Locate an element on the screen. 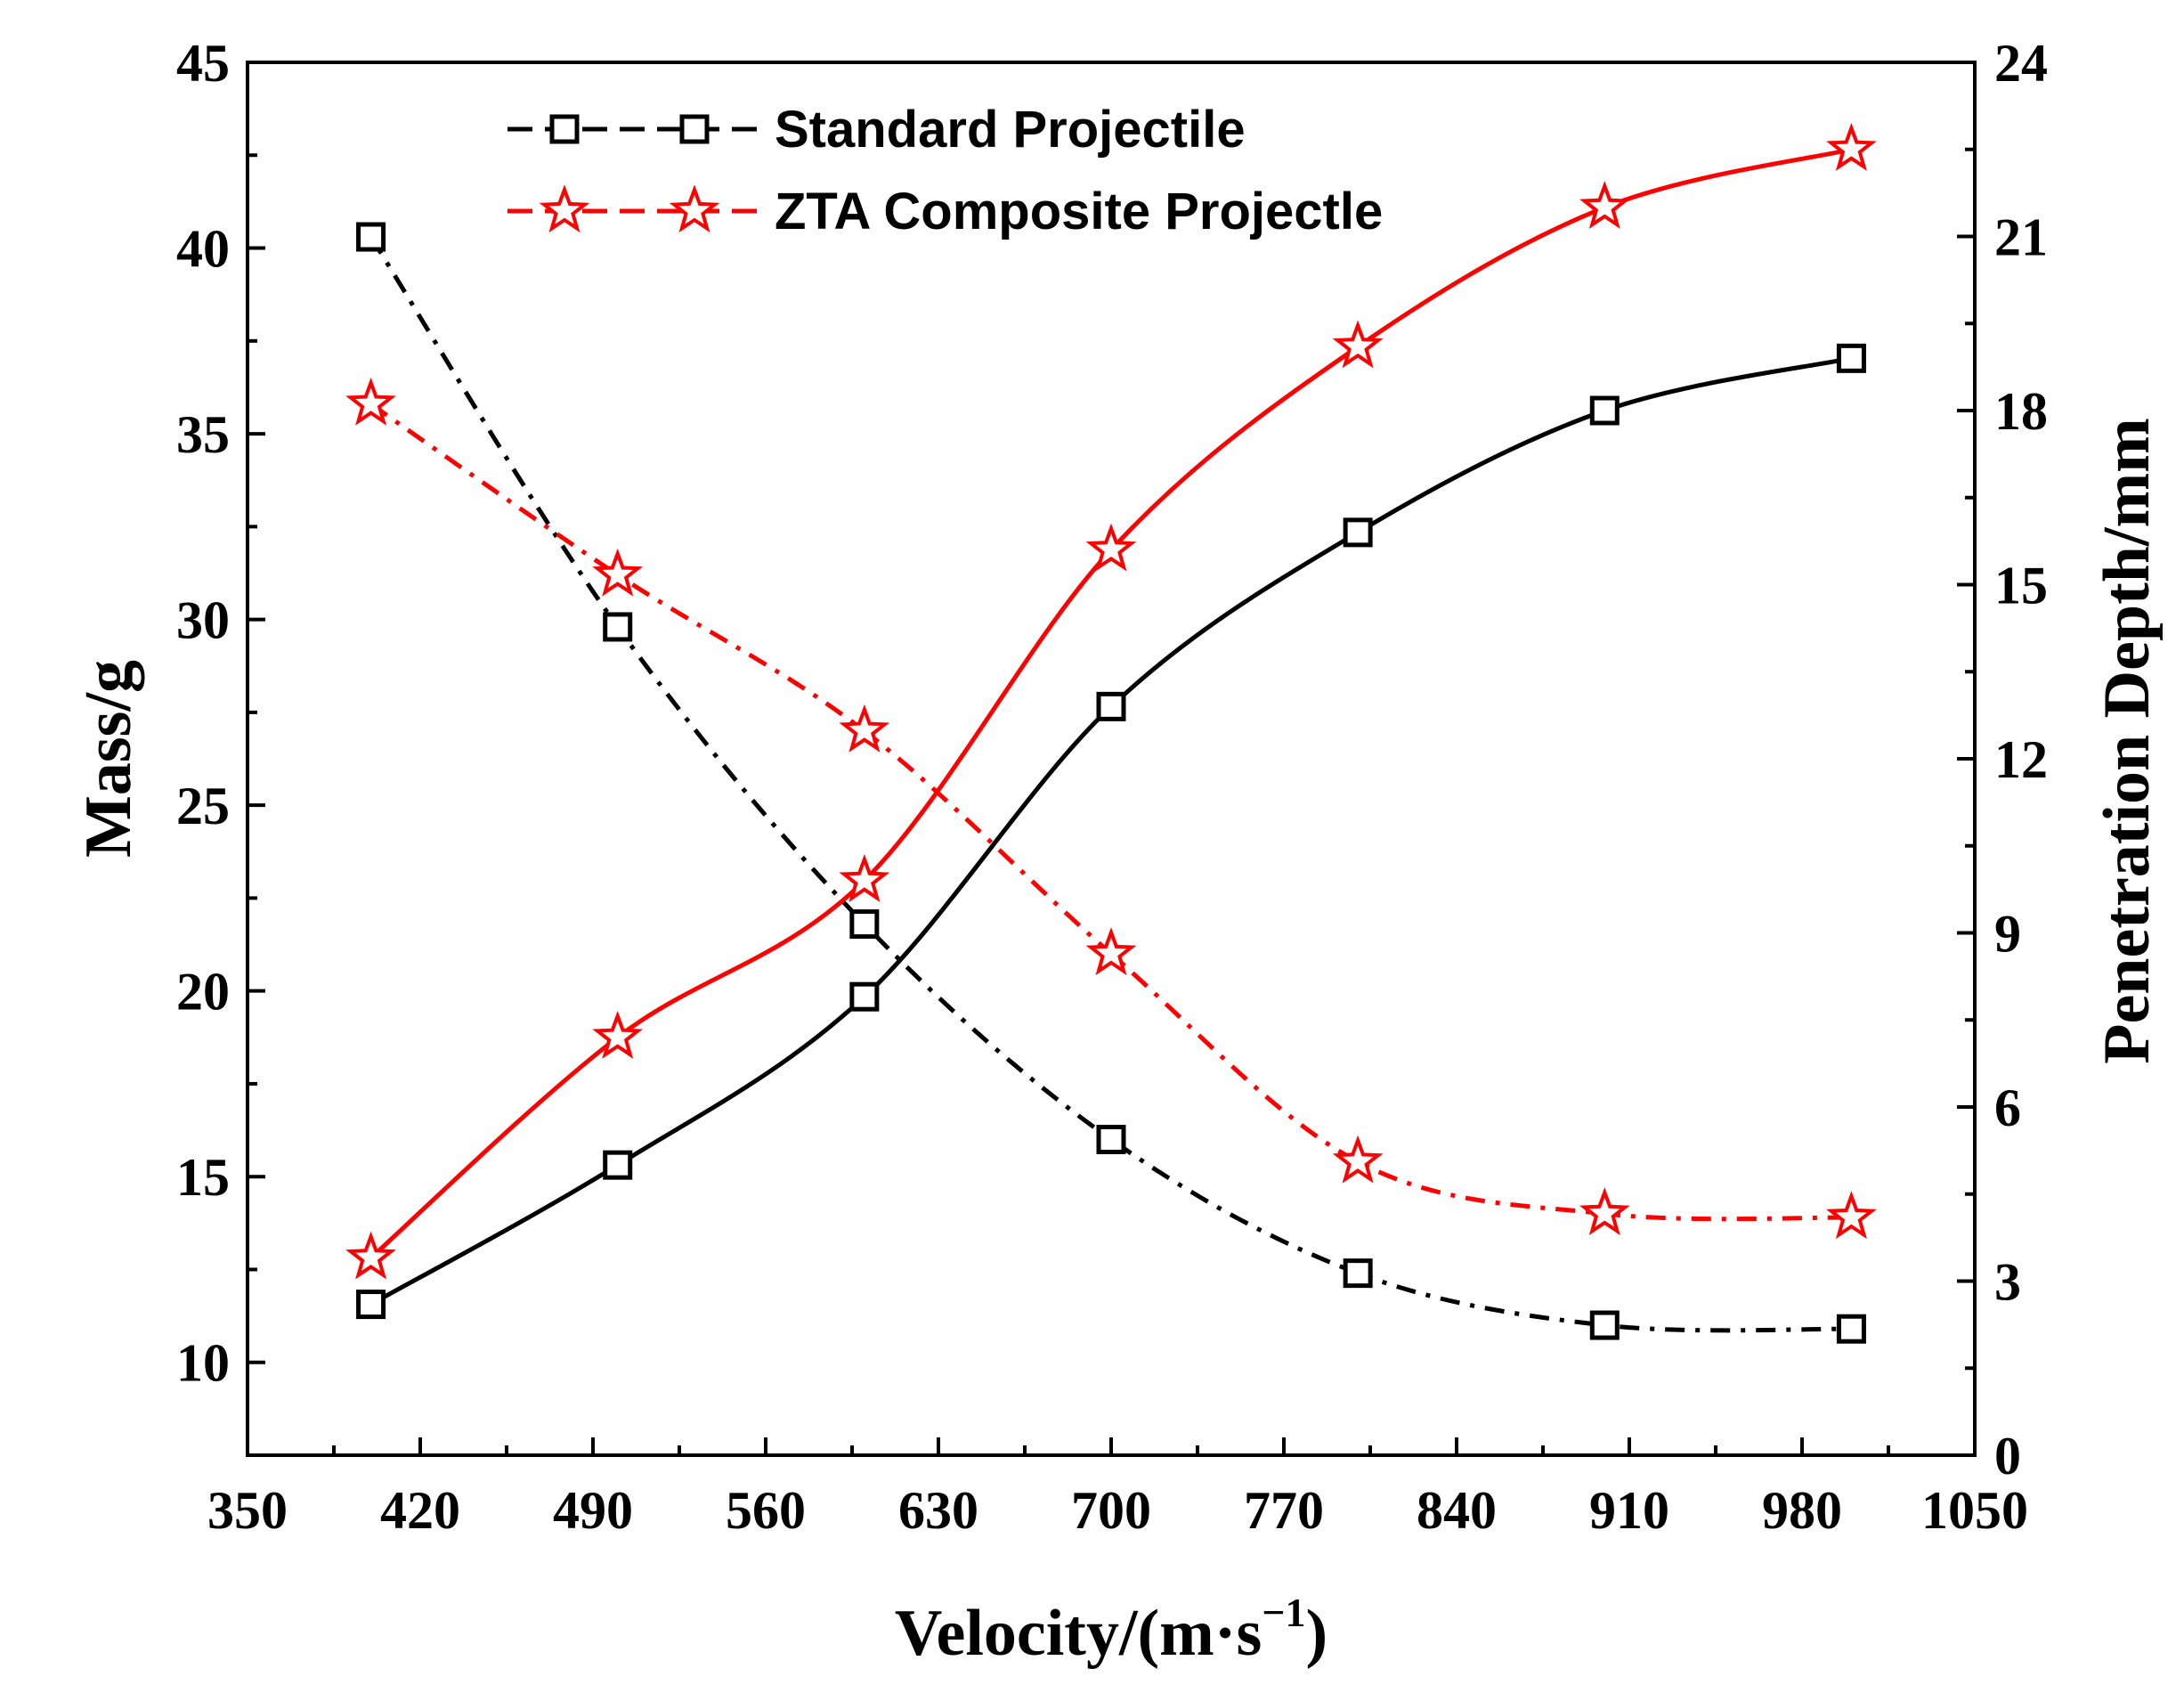 The width and height of the screenshot is (2184, 1693). legend-label: Standard Projectile is located at coordinates (1011, 130).